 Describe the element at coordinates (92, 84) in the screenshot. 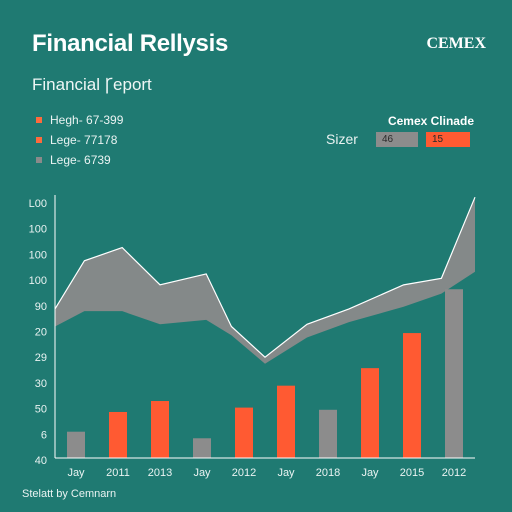

I see `chart-subtitle: Financial Ꞅeport` at that location.